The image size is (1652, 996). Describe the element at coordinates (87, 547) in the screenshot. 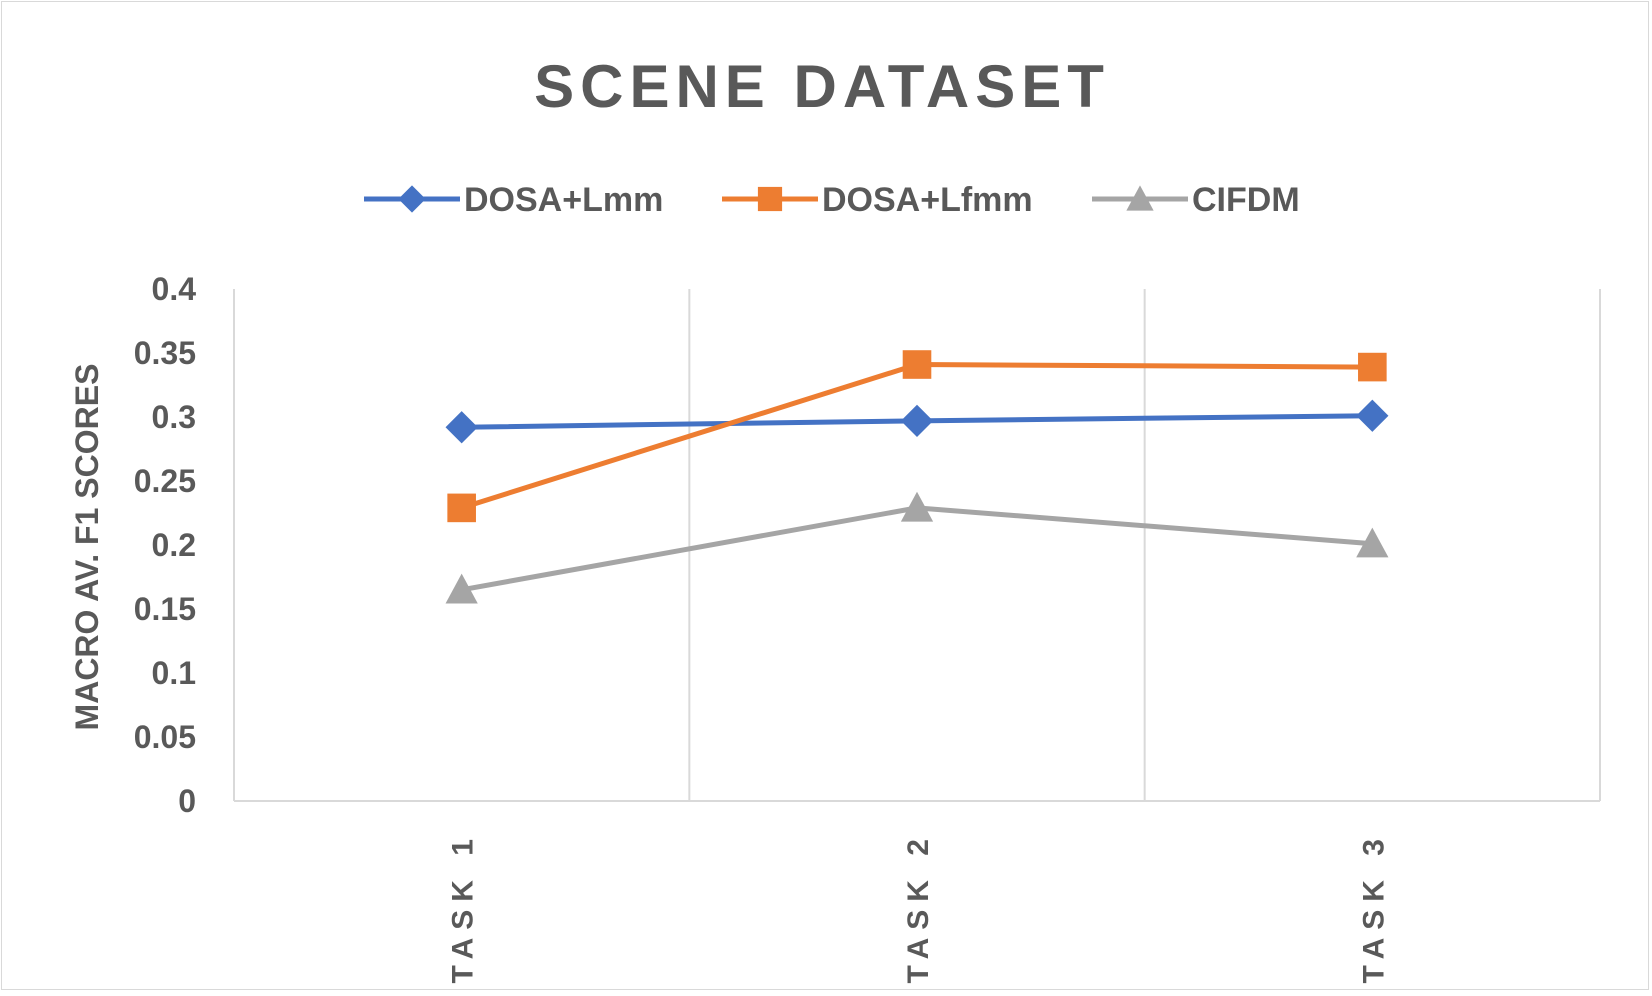

I see `y-axis-title: MACRO AV. F1 SCORES` at that location.